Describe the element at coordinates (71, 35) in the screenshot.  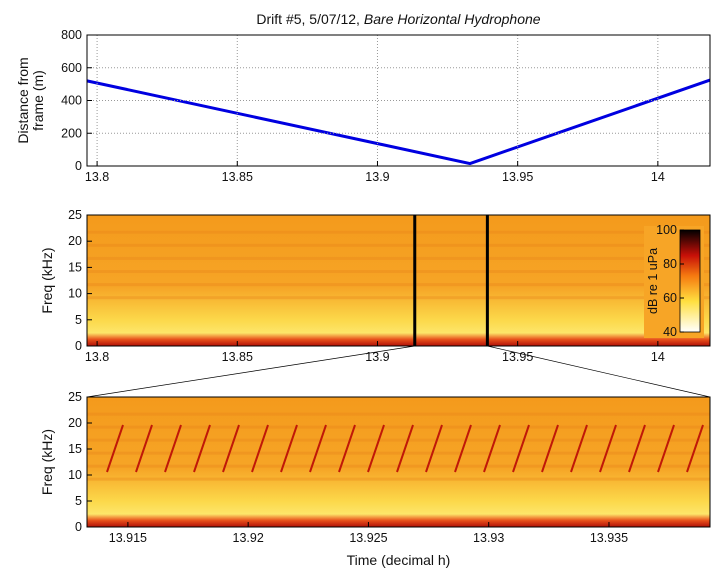
I see `y-tick-label: 800` at that location.